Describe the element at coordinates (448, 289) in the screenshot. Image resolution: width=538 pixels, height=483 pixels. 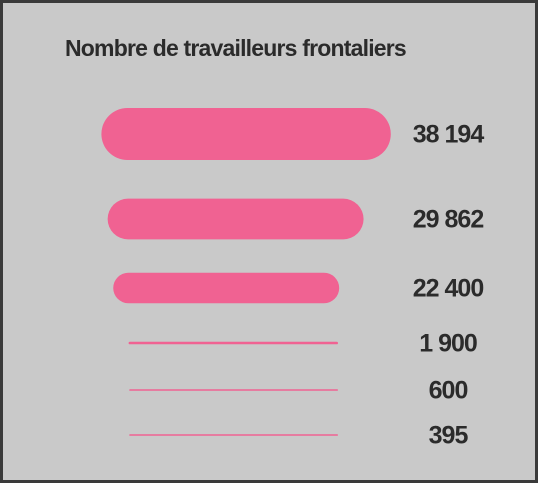
I see `value-label: 22 400` at that location.